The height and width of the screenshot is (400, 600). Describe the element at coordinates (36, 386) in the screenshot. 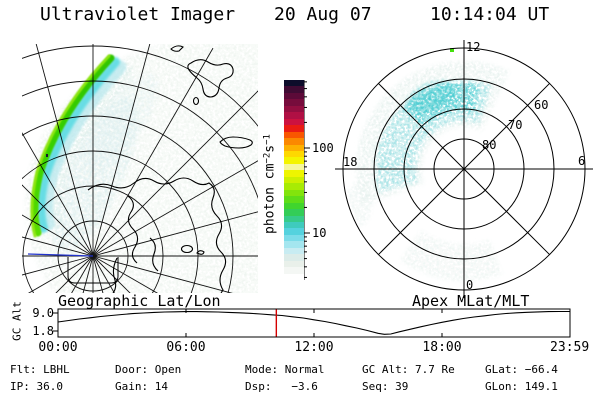

I see `status-field: IP: 36.0` at that location.